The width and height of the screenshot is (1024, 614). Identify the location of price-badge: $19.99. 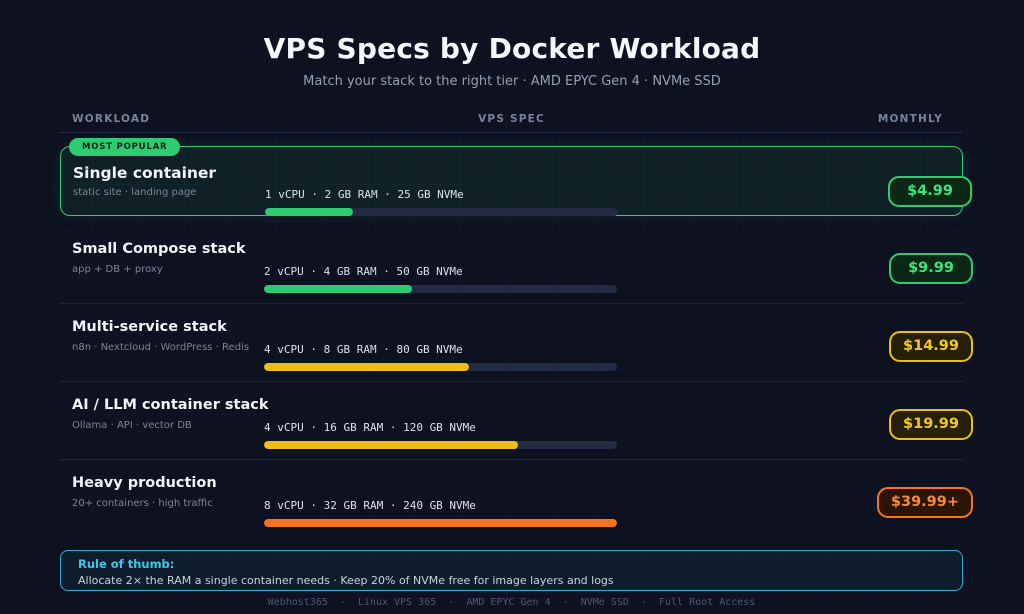
(931, 424).